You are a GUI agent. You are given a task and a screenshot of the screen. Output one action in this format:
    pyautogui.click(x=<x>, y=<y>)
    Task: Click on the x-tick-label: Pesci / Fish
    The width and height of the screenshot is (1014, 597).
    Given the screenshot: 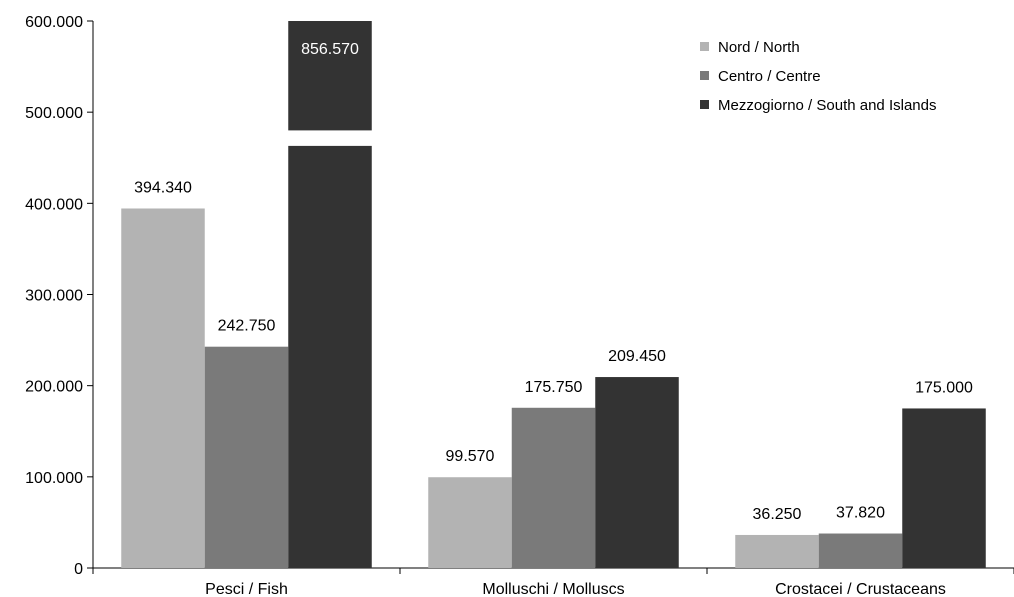 What is the action you would take?
    pyautogui.click(x=246, y=589)
    